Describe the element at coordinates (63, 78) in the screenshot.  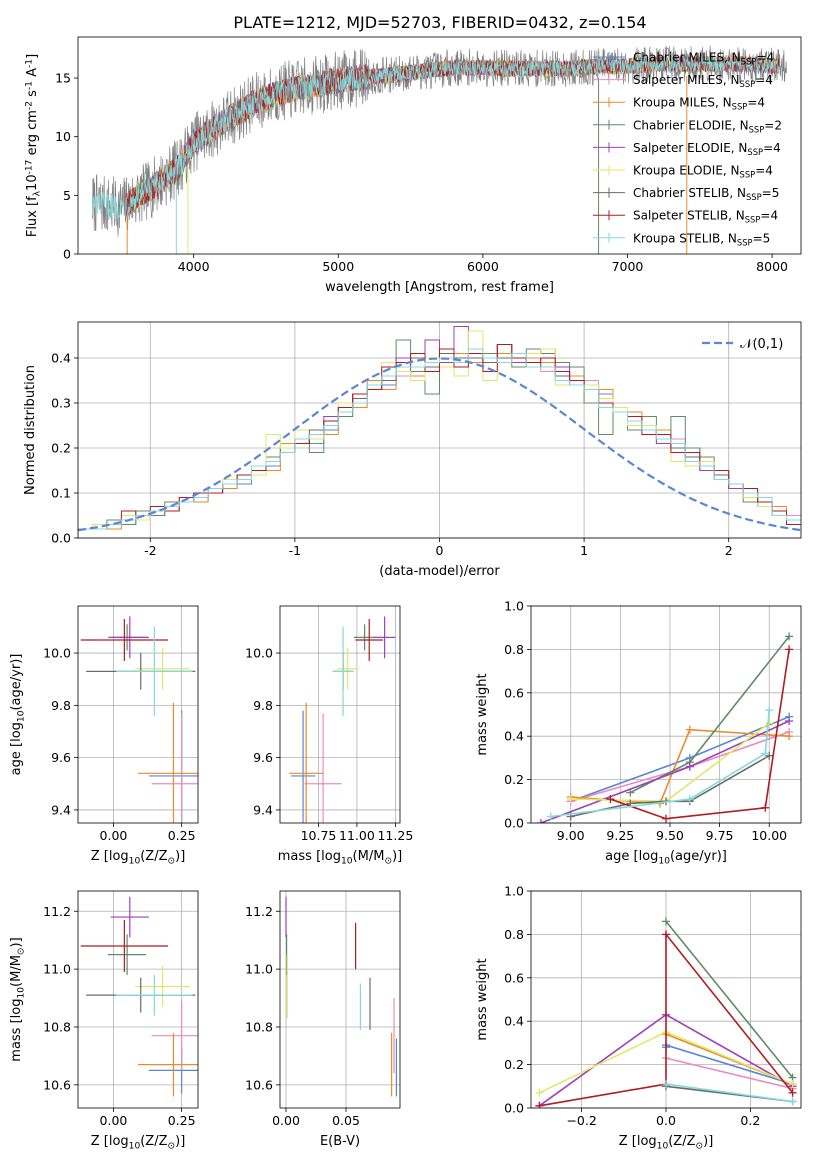
I see `y-tick-label: 15` at that location.